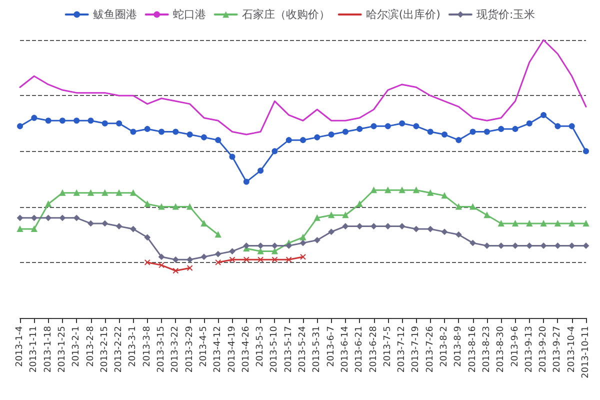 Image resolution: width=600 pixels, height=400 pixels. What do you see at coordinates (218, 349) in the screenshot?
I see `x-tick-label: 2013-4-12` at bounding box center [218, 349].